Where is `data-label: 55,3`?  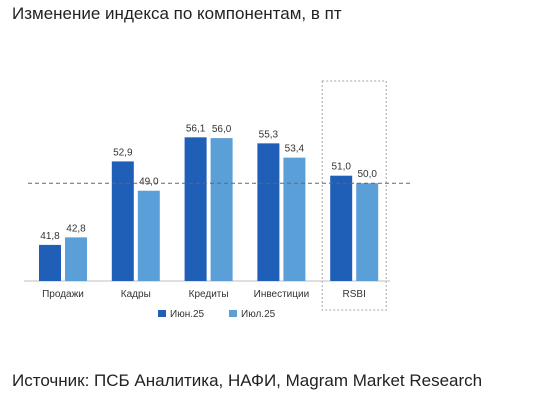
data-label: 55,3 is located at coordinates (269, 134).